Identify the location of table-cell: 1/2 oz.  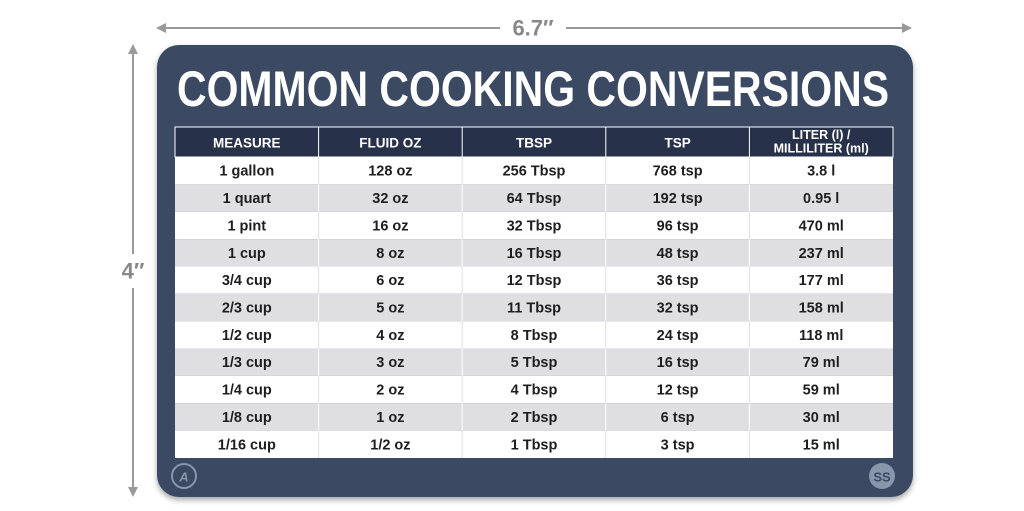
(390, 445).